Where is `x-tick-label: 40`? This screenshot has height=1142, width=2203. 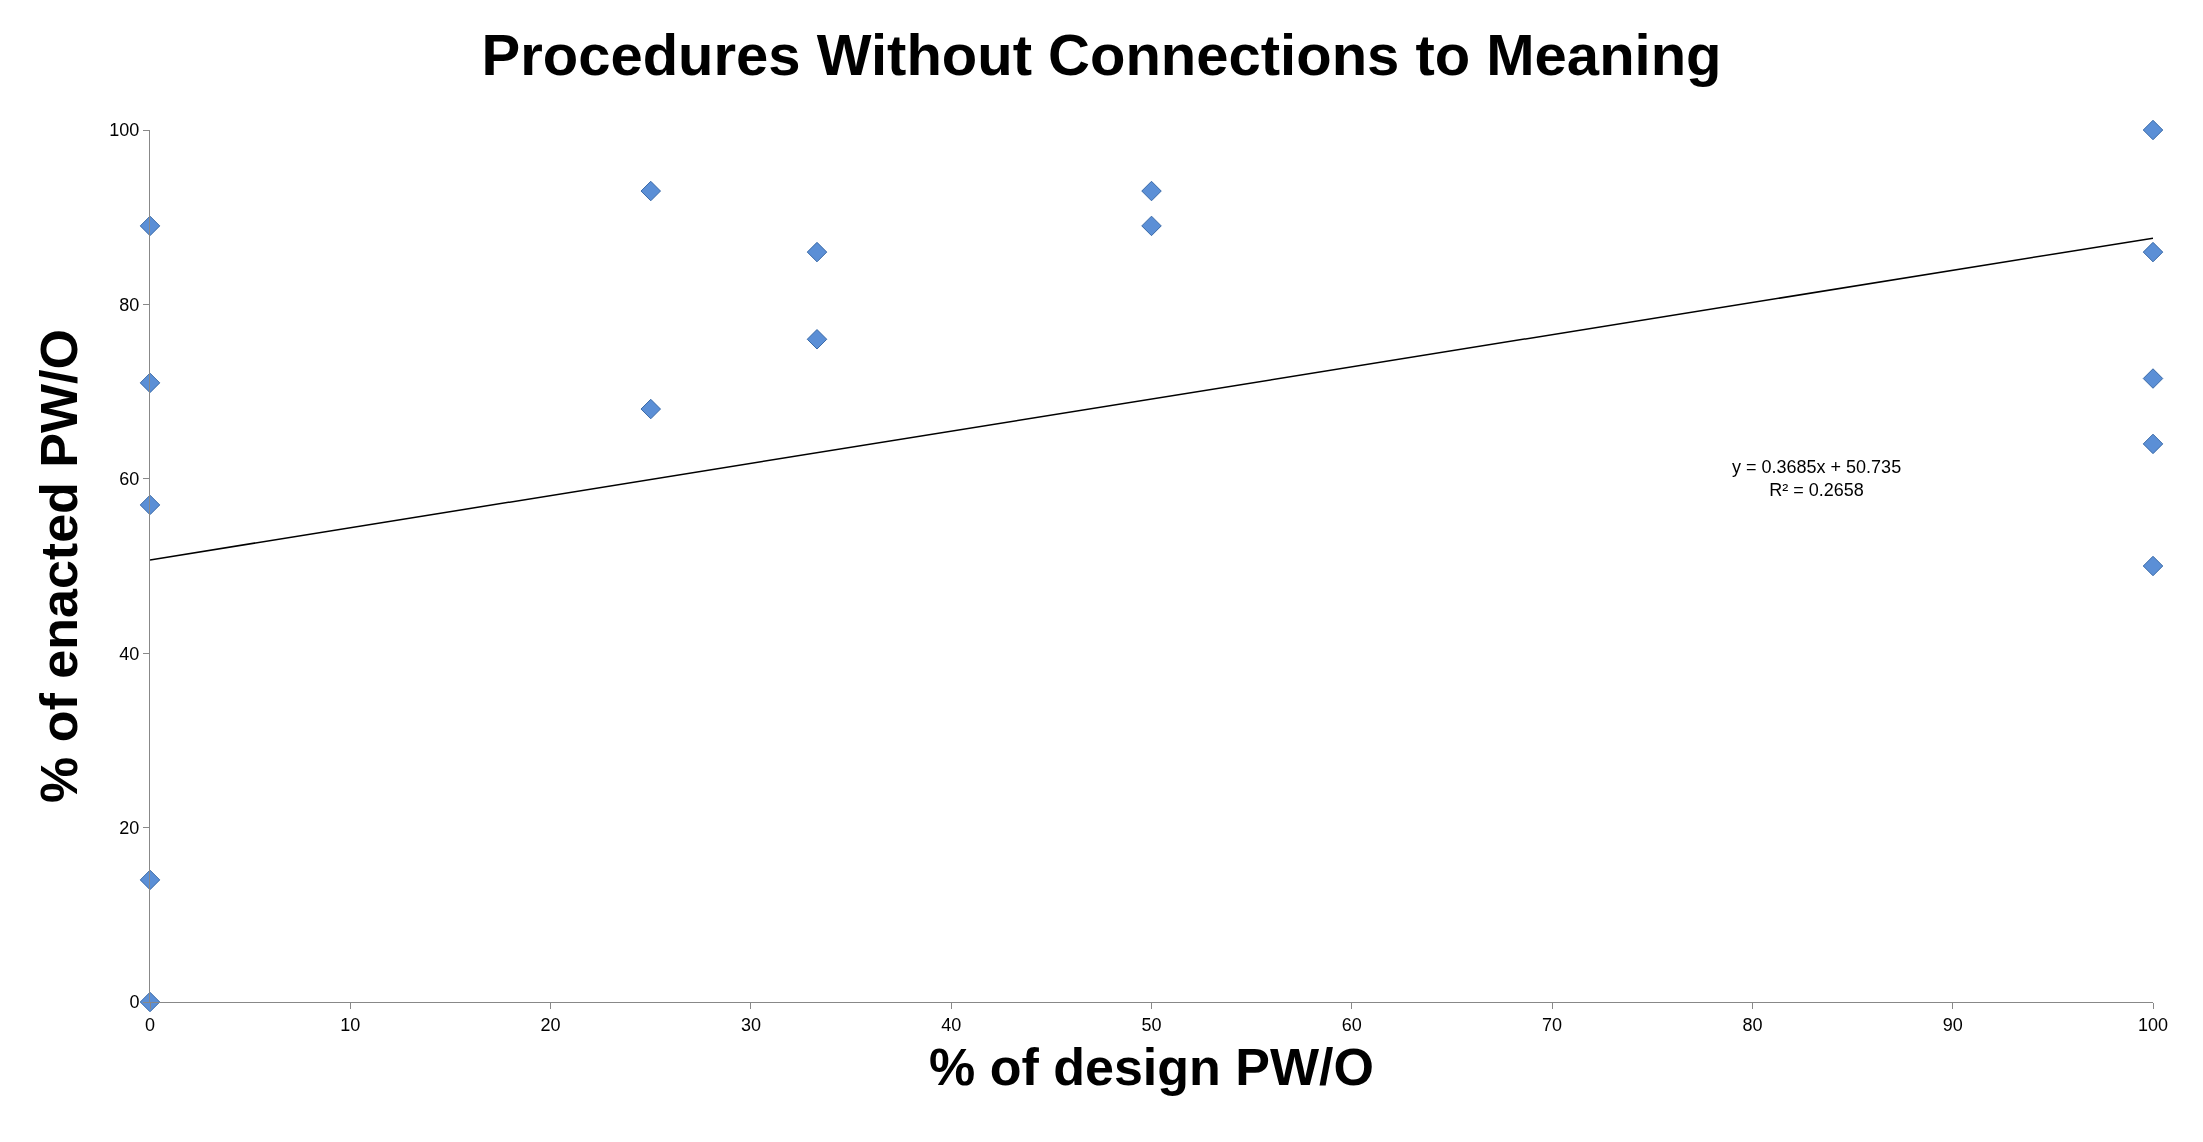 x-tick-label: 40 is located at coordinates (951, 1024).